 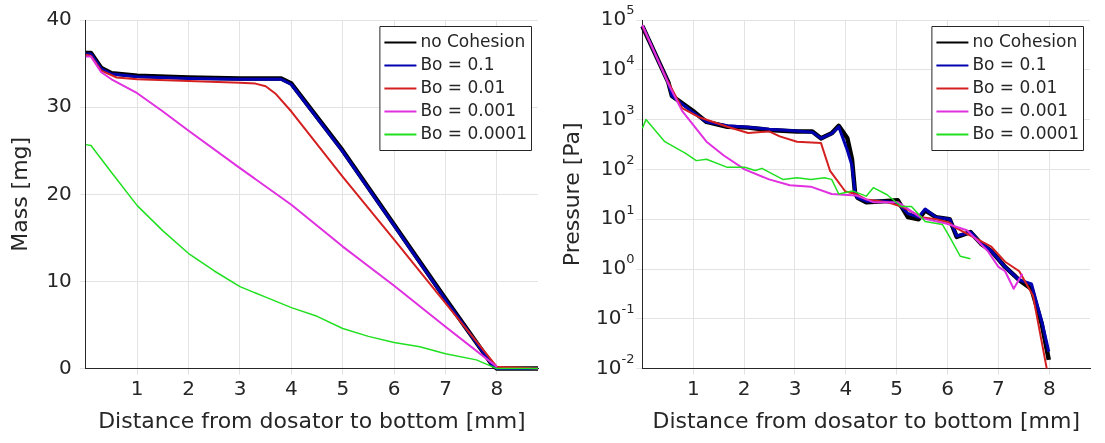 I want to click on y-tick-label: 30, so click(x=59, y=105).